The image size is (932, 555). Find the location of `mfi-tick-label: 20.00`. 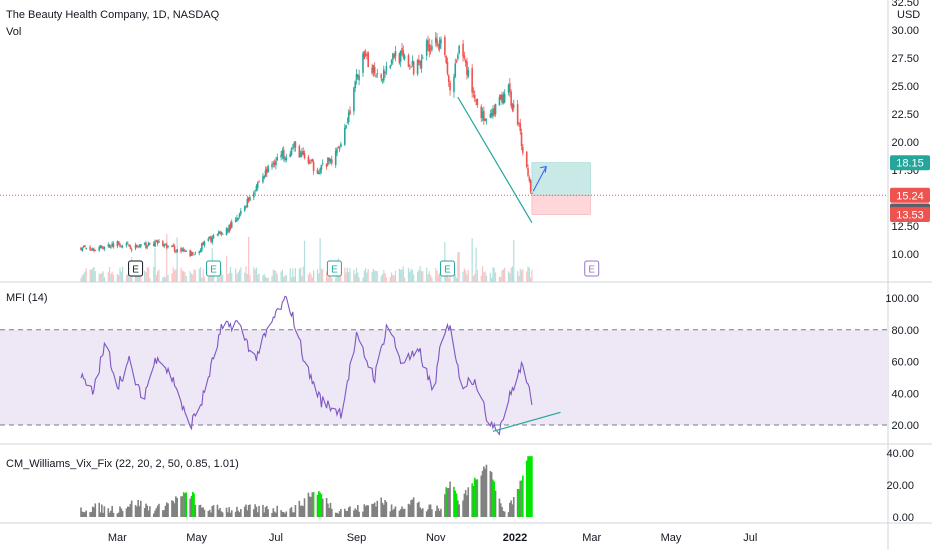

mfi-tick-label: 20.00 is located at coordinates (905, 426).